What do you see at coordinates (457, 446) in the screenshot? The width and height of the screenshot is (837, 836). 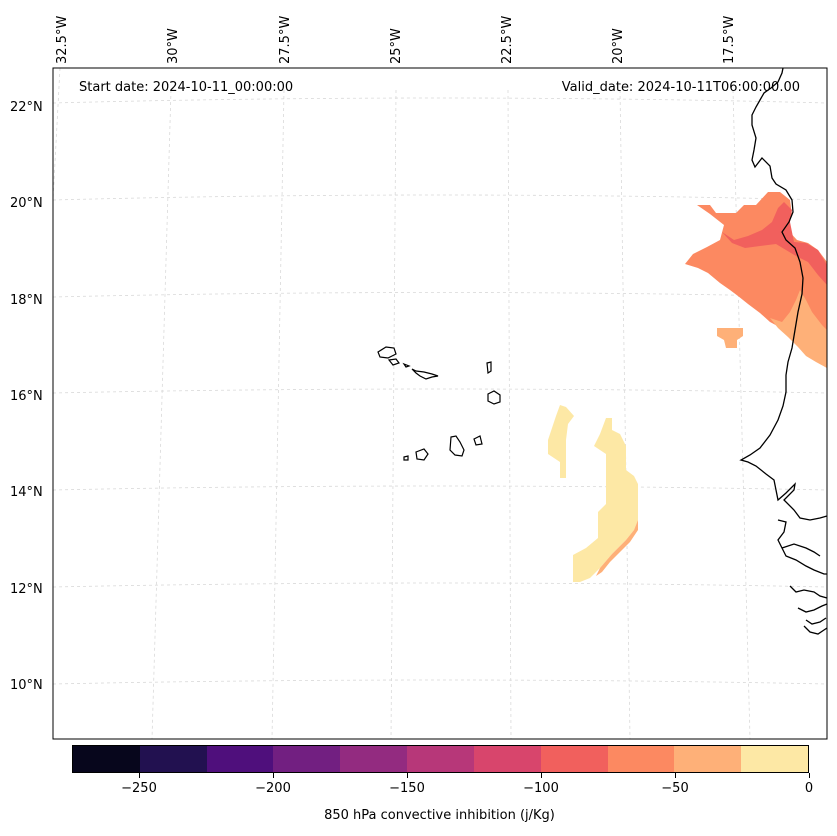 I see `island-santiago` at bounding box center [457, 446].